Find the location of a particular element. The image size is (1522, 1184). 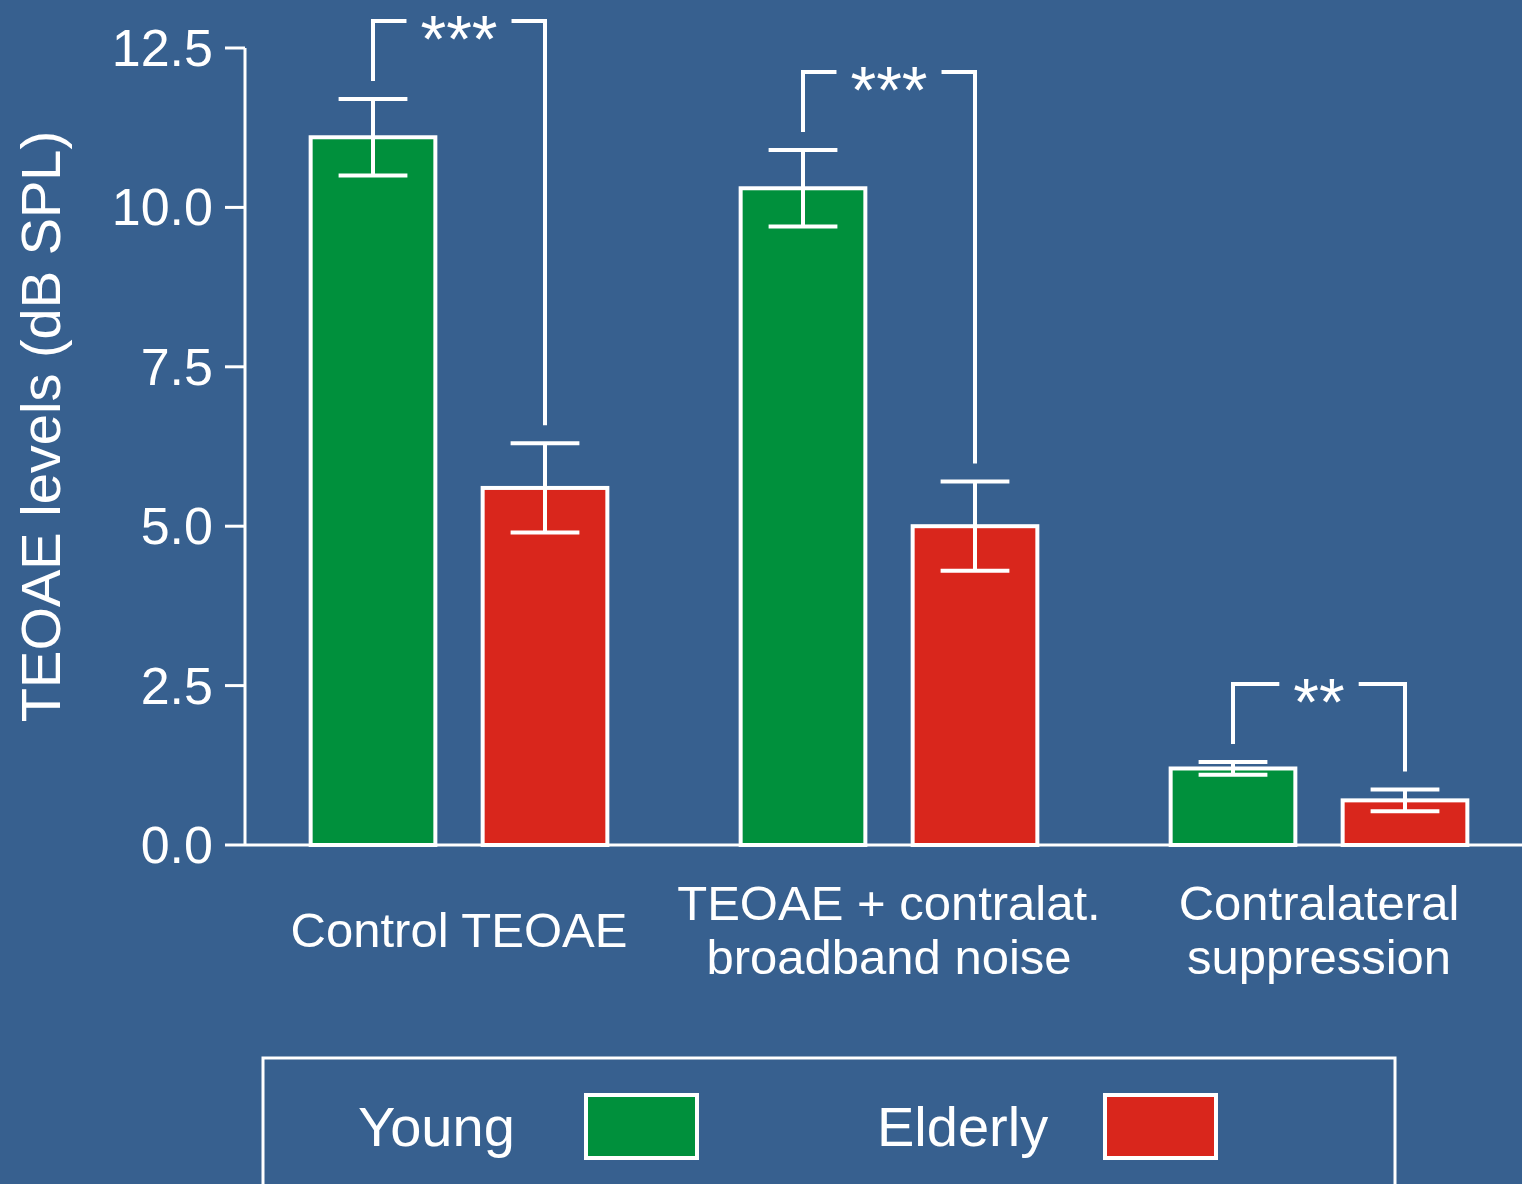

y-tick-label: 0.0 is located at coordinates (176, 845).